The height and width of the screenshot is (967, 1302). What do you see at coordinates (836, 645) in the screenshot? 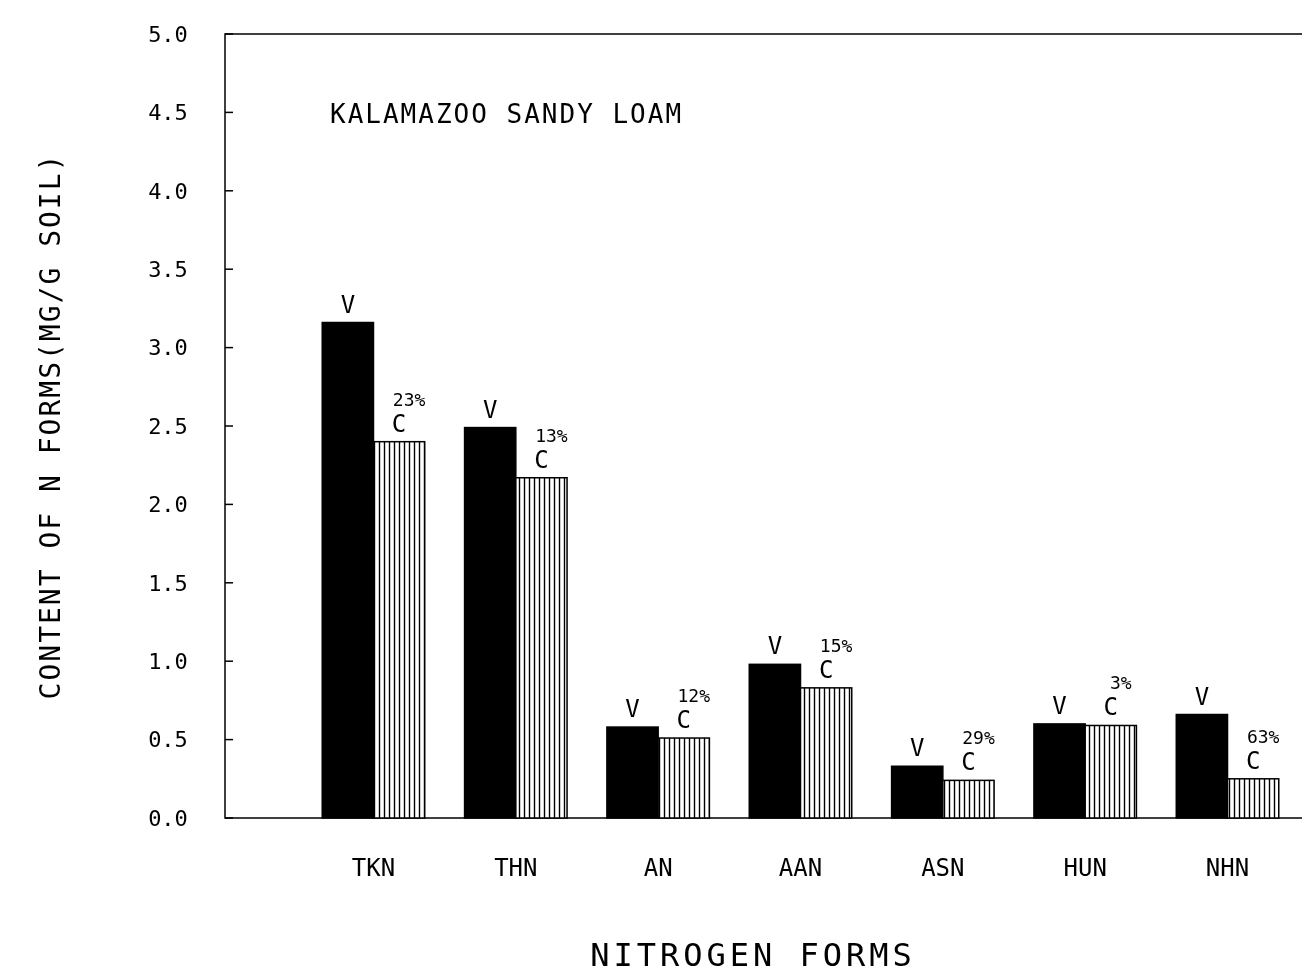
I see `annotation: 15%` at bounding box center [836, 645].